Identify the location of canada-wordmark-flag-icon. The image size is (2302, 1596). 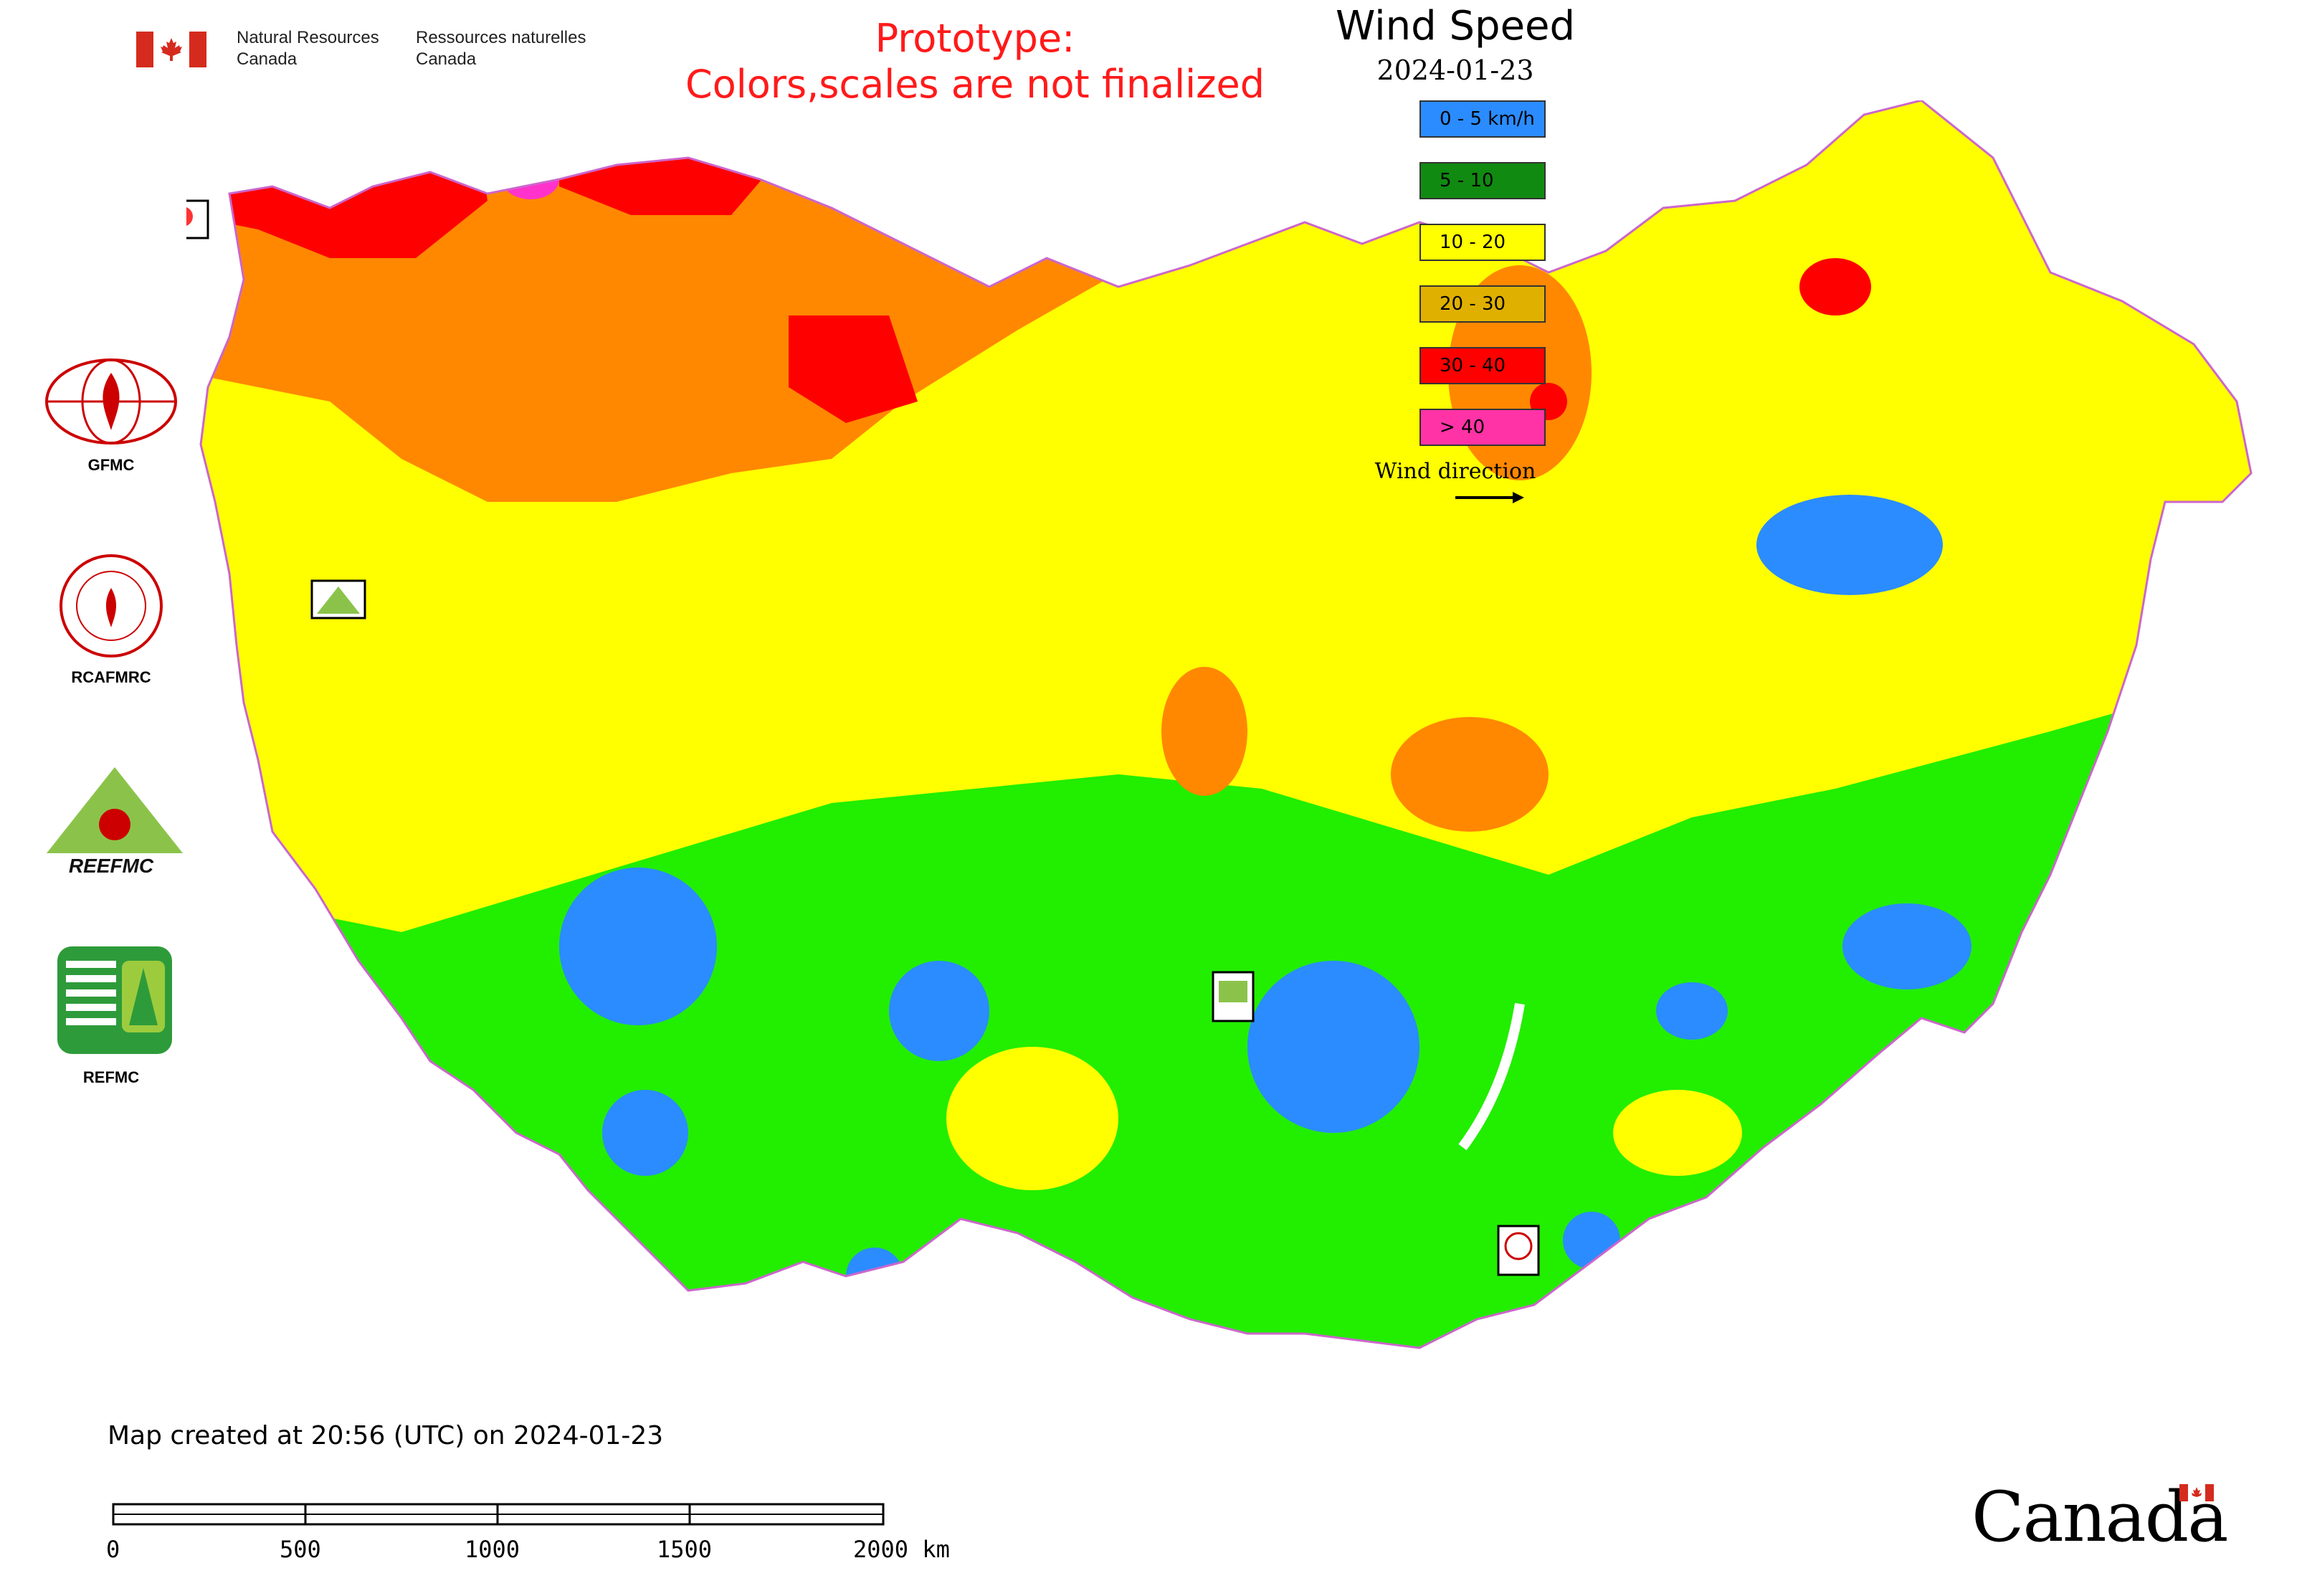
(2196, 1492).